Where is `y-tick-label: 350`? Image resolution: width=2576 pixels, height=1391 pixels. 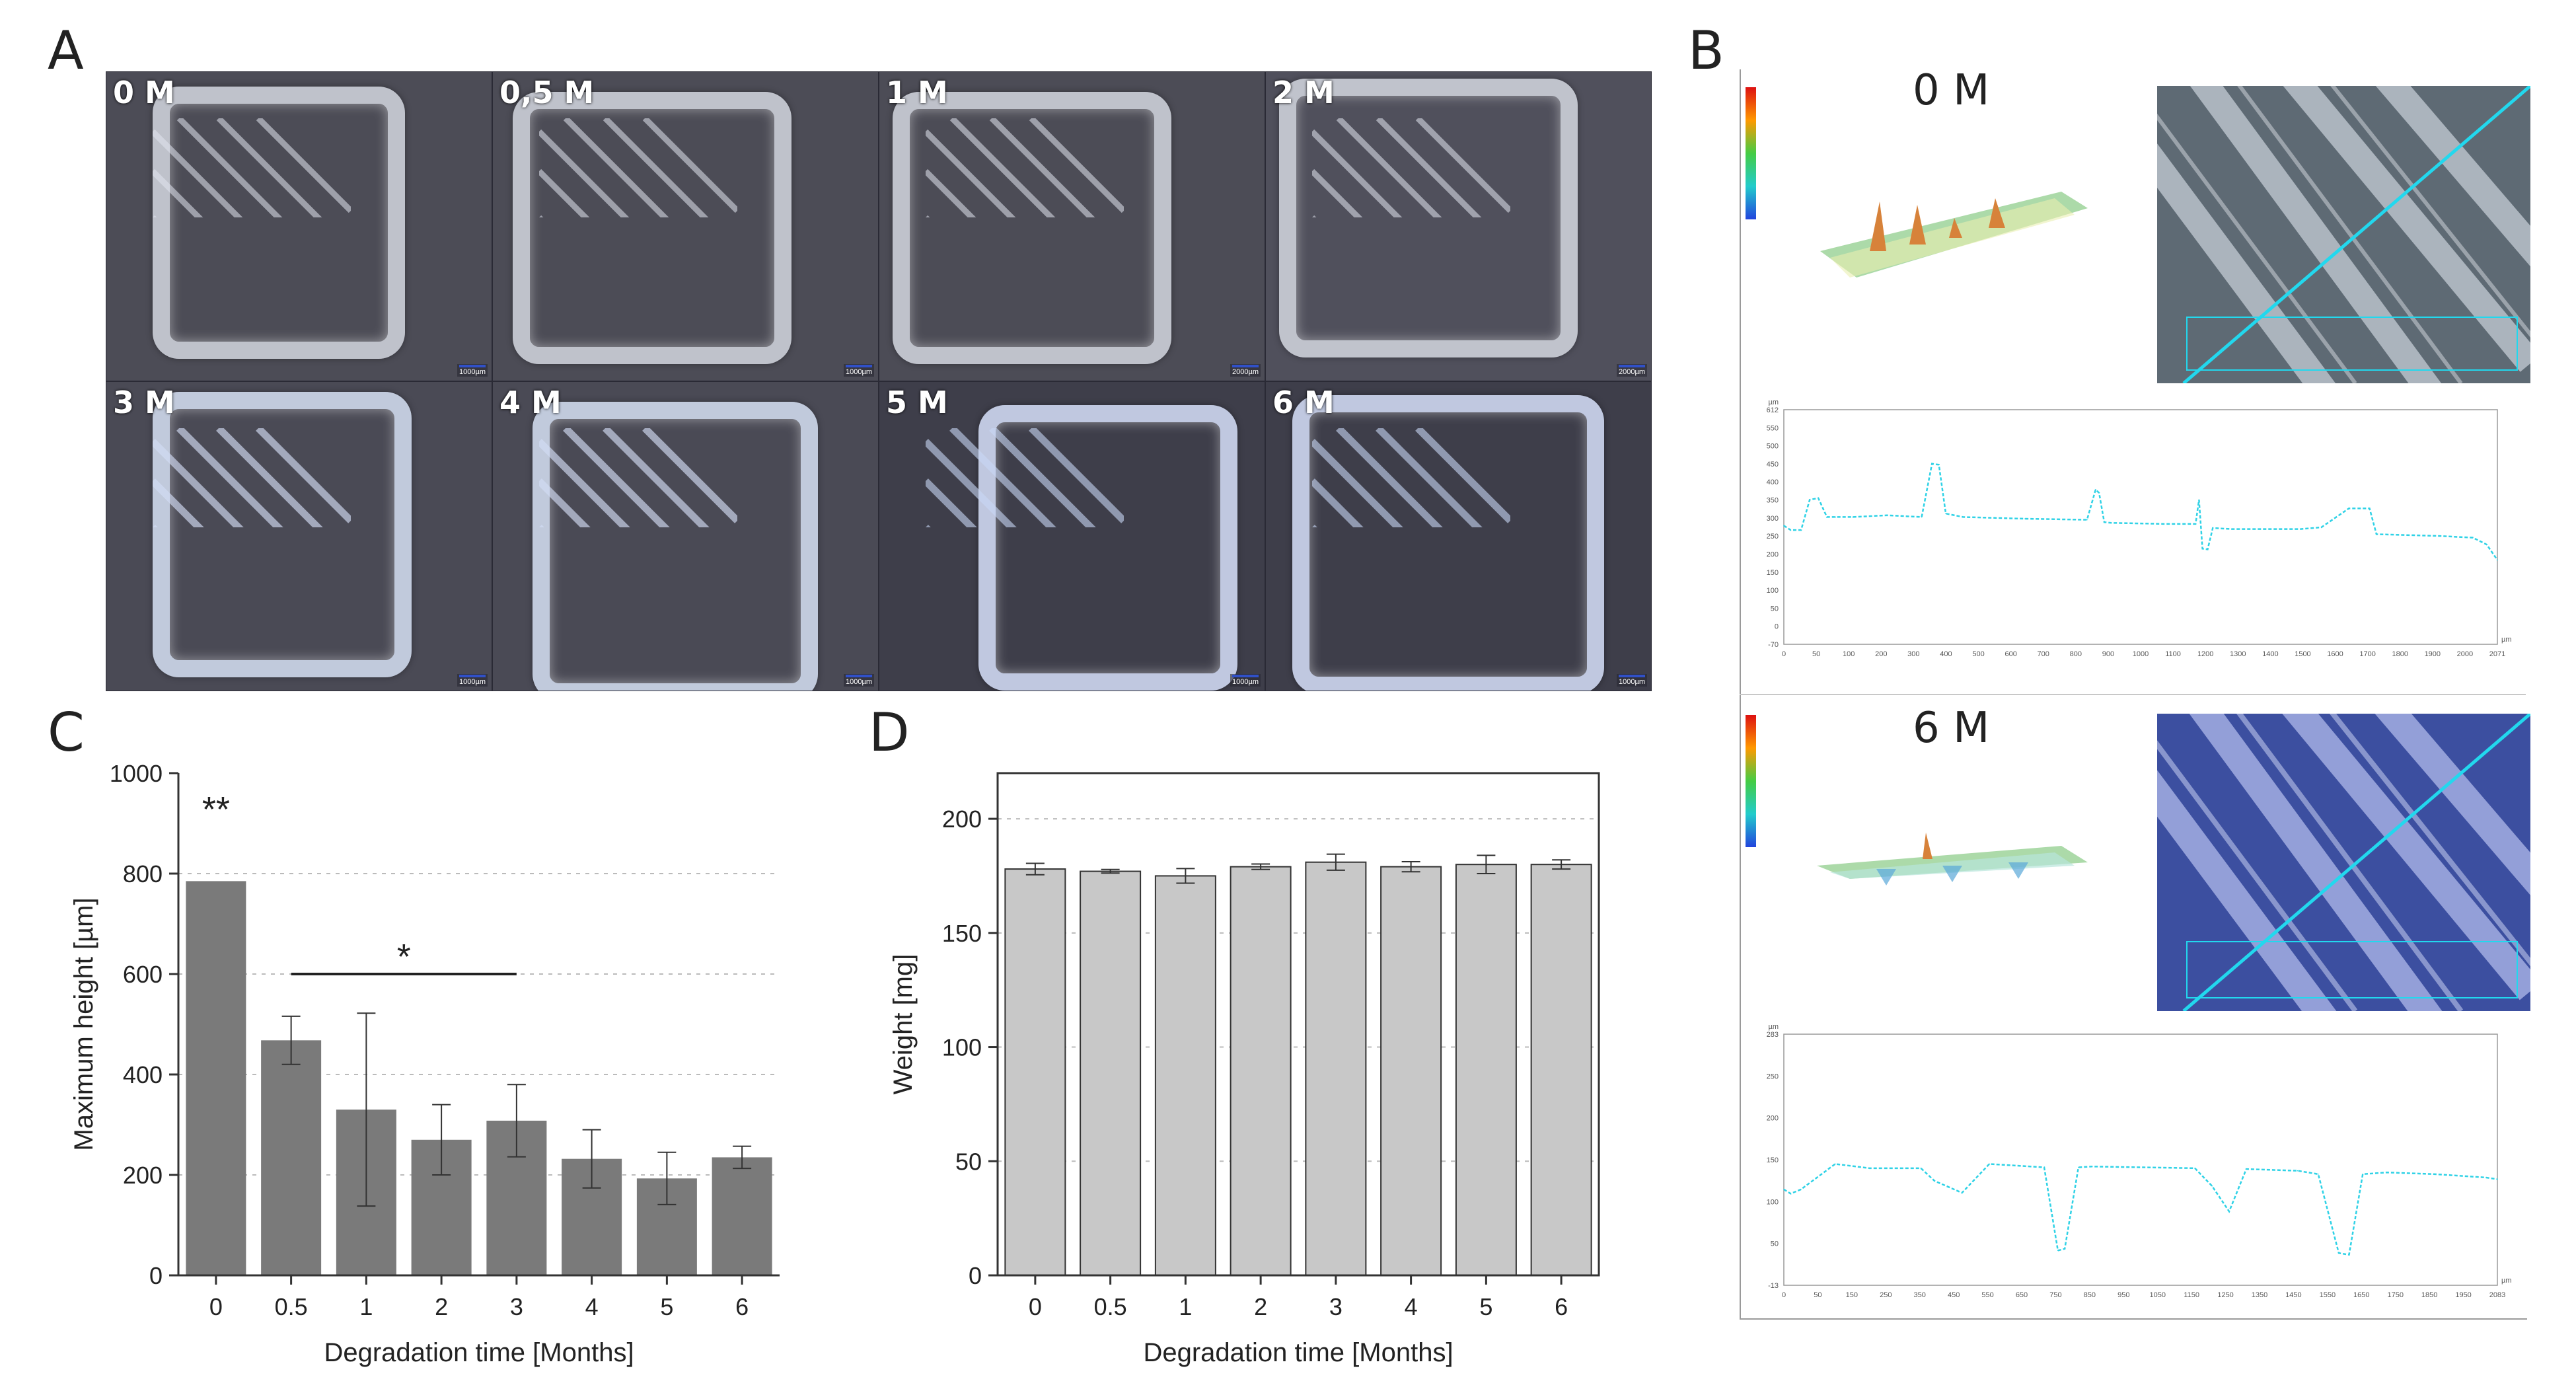 y-tick-label: 350 is located at coordinates (1773, 501).